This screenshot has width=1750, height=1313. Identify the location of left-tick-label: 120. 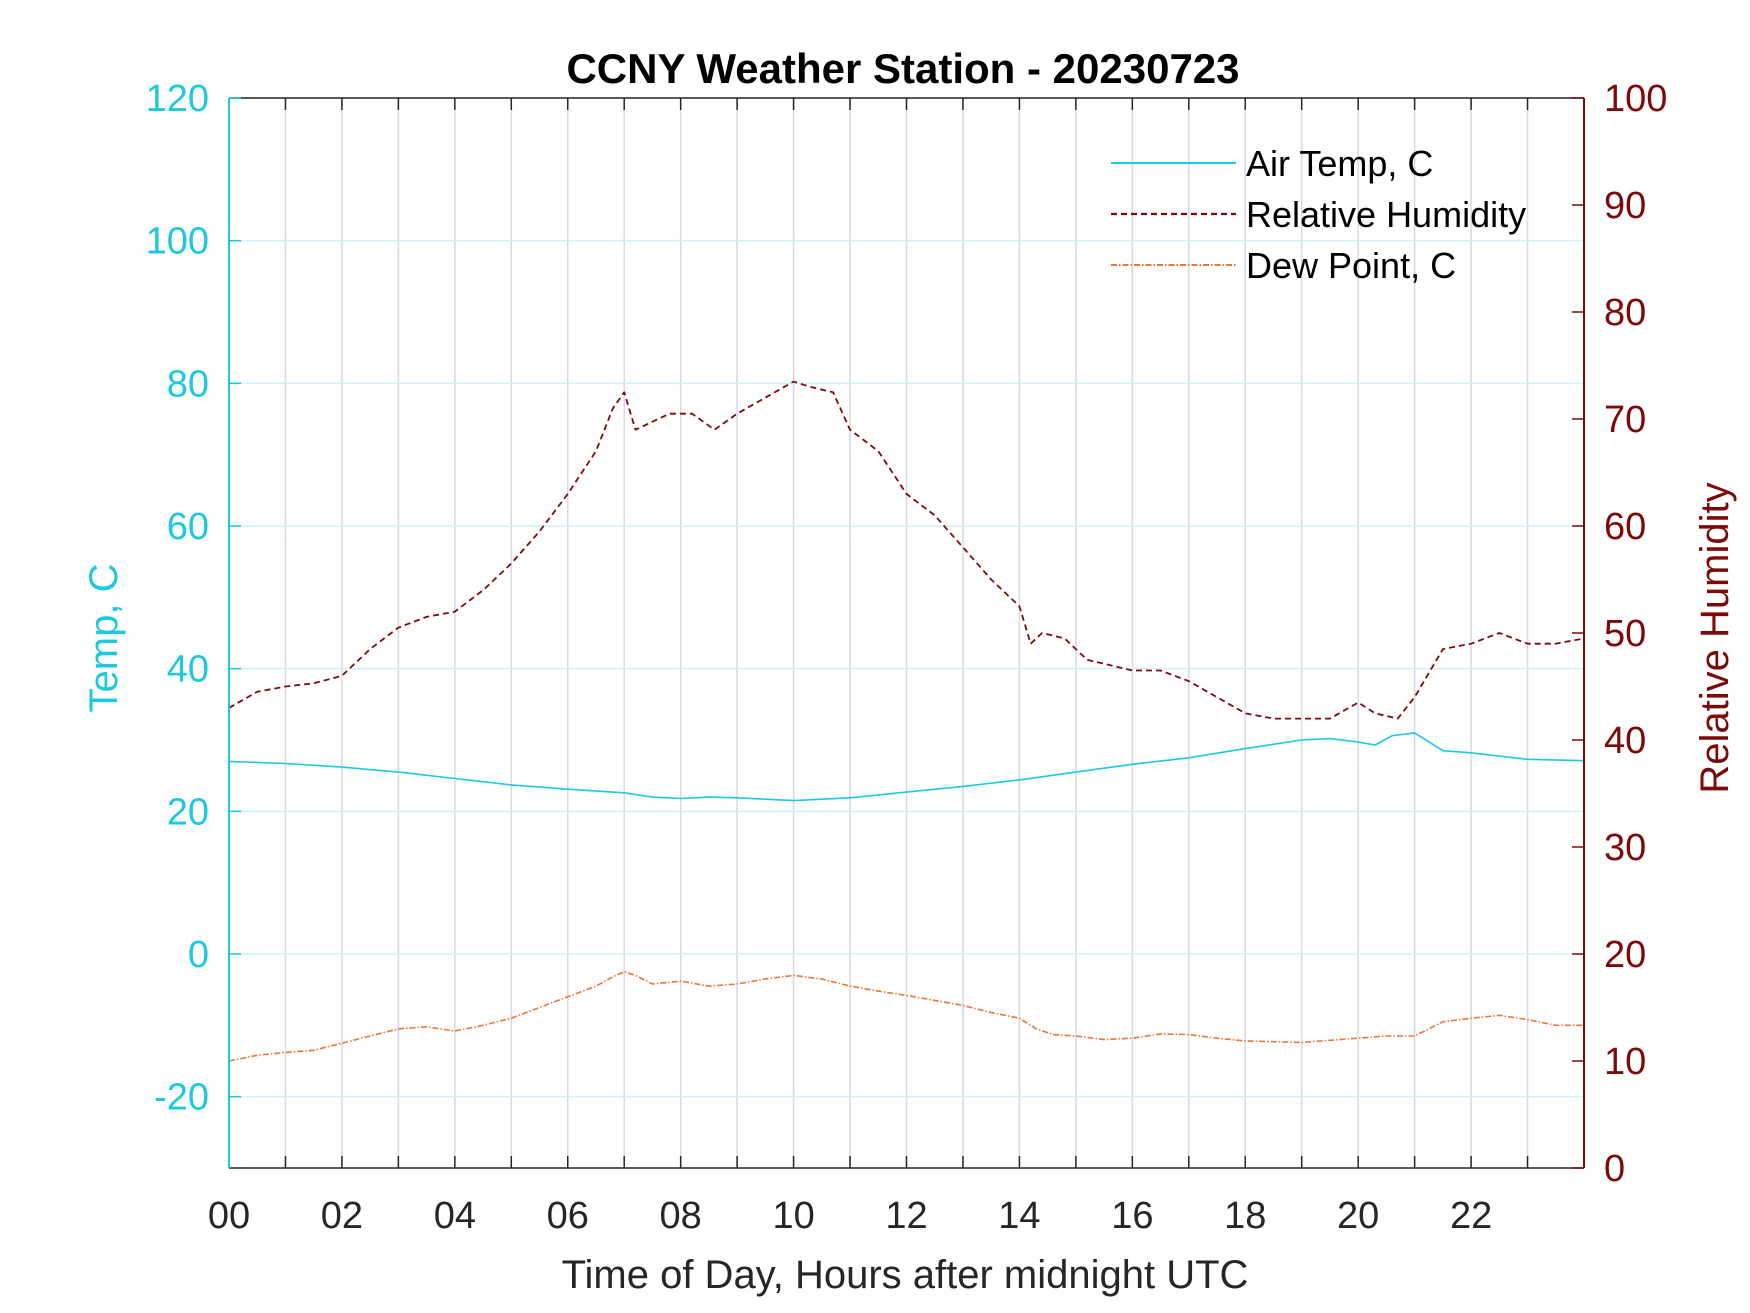
(177, 99).